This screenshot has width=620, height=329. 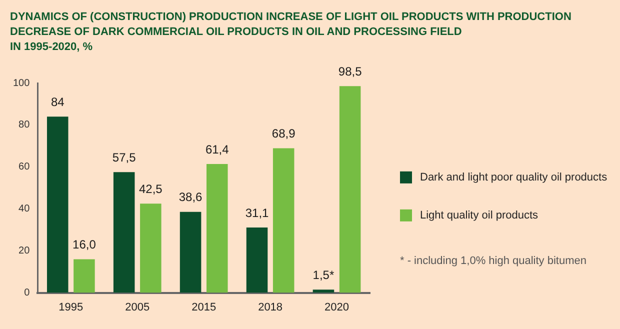 What do you see at coordinates (57, 101) in the screenshot?
I see `data-label: 84` at bounding box center [57, 101].